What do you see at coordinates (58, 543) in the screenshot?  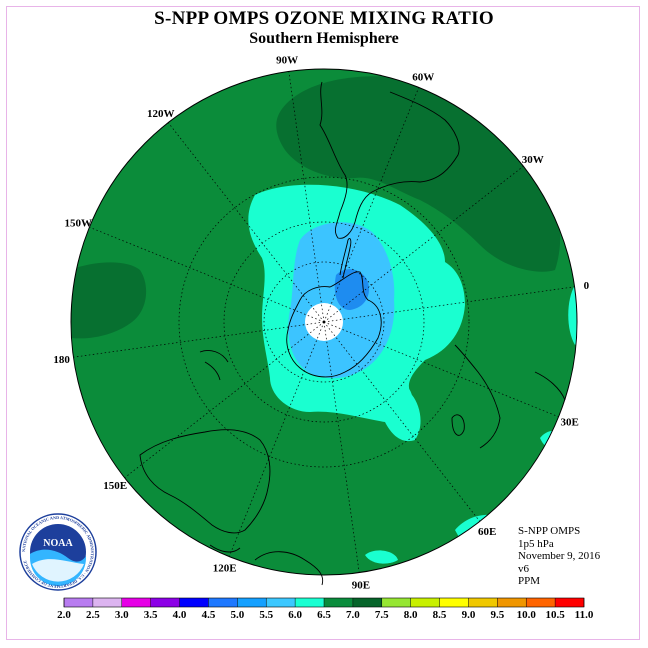 I see `logo-text: NOAA` at bounding box center [58, 543].